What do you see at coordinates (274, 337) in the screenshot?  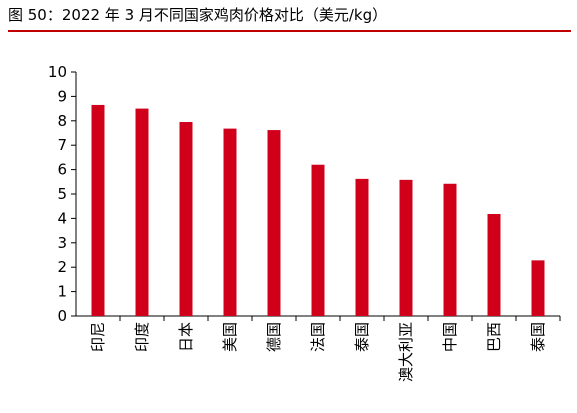 I see `x-tick-label: 德国` at bounding box center [274, 337].